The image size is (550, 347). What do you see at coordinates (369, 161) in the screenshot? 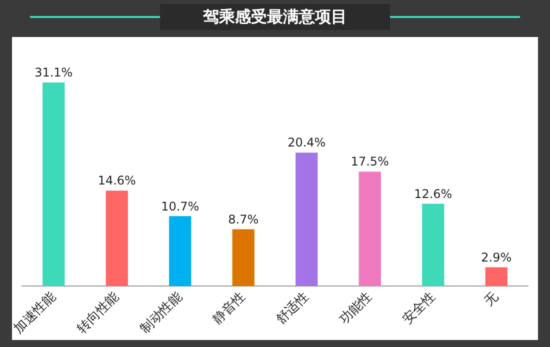
I see `data-label: 17.5%` at bounding box center [369, 161].